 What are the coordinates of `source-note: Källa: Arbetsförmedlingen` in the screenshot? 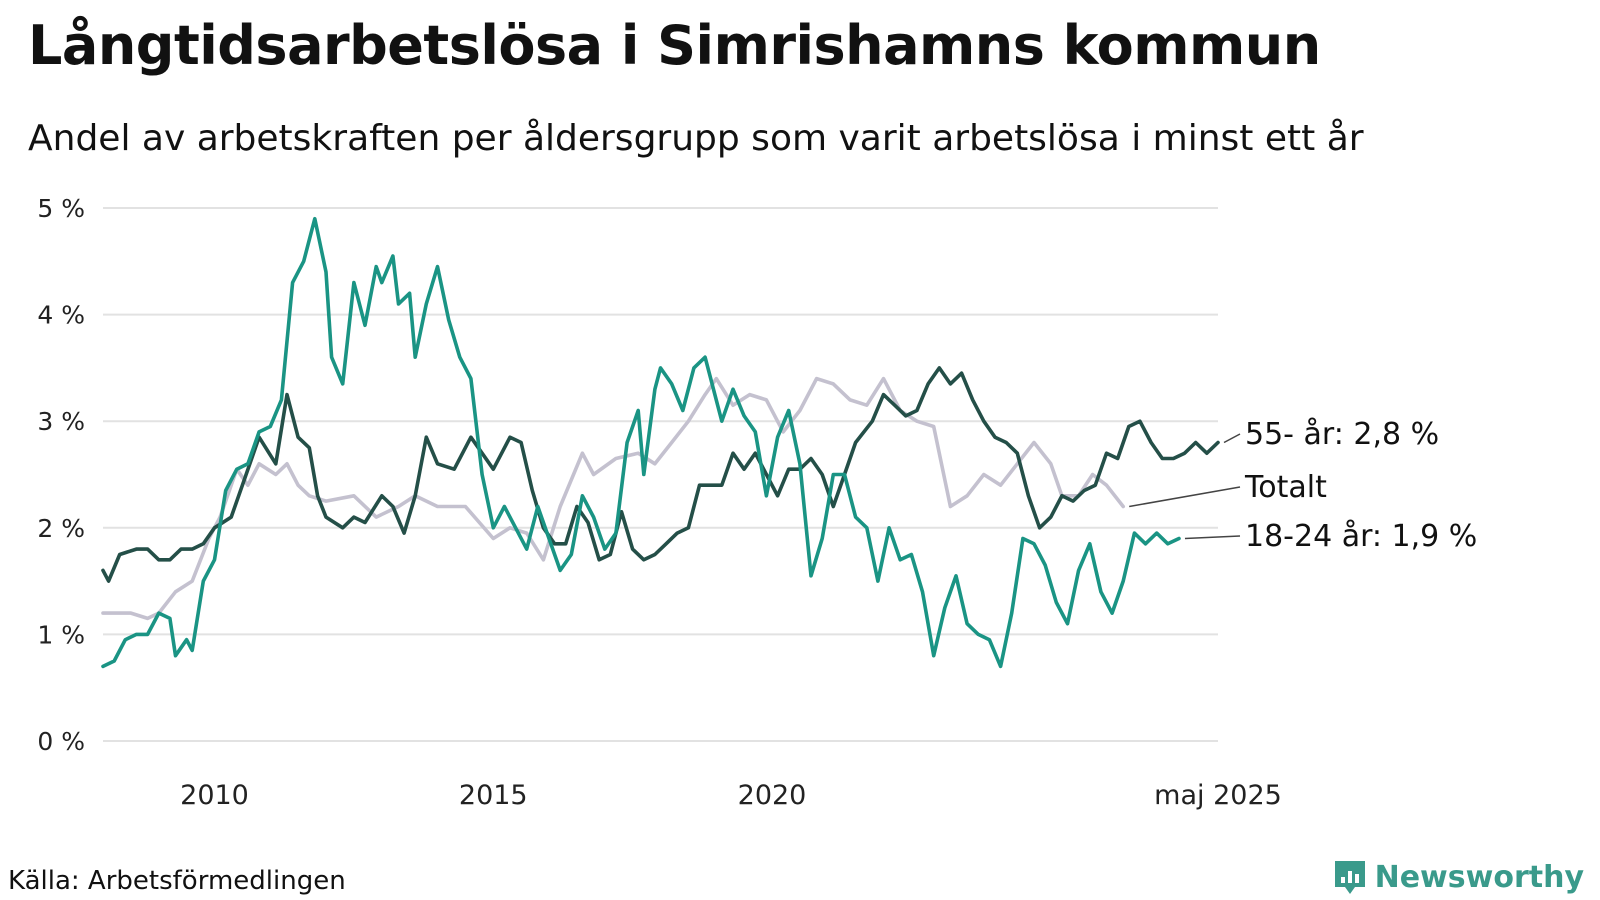 It's located at (177, 881).